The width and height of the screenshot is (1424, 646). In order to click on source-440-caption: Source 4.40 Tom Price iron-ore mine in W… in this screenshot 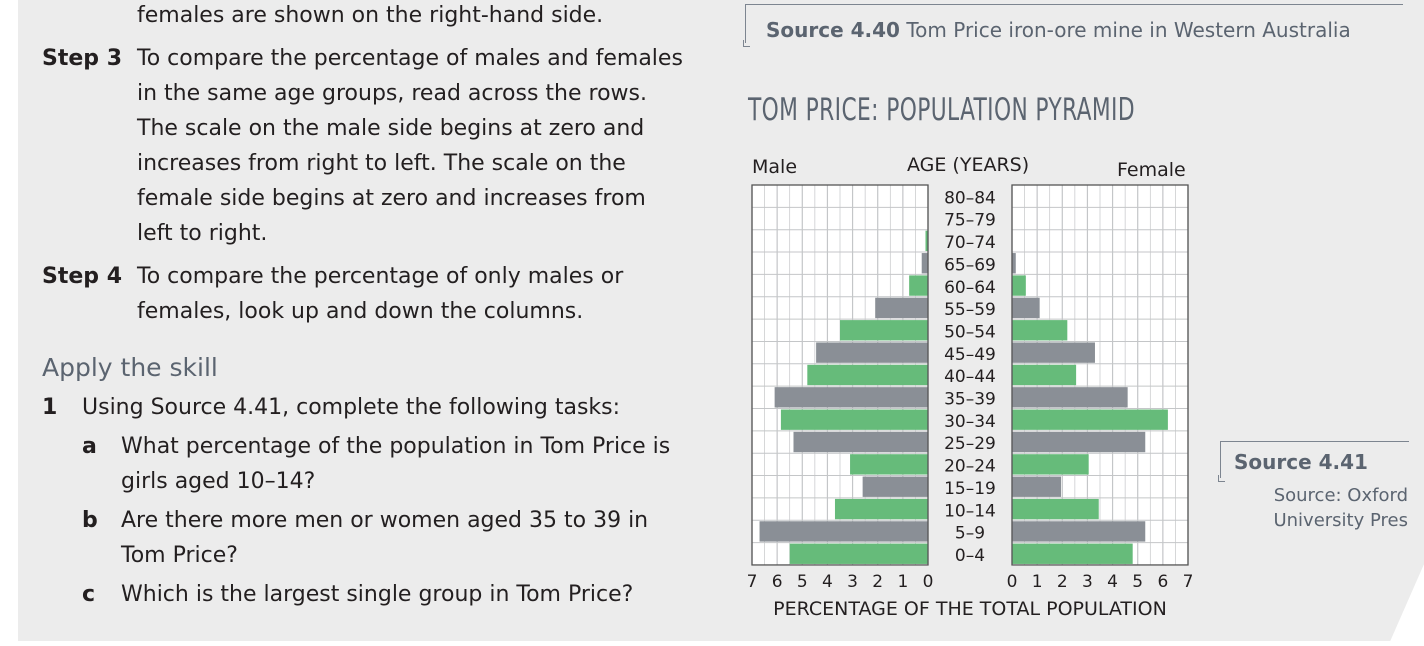, I will do `click(1058, 30)`.